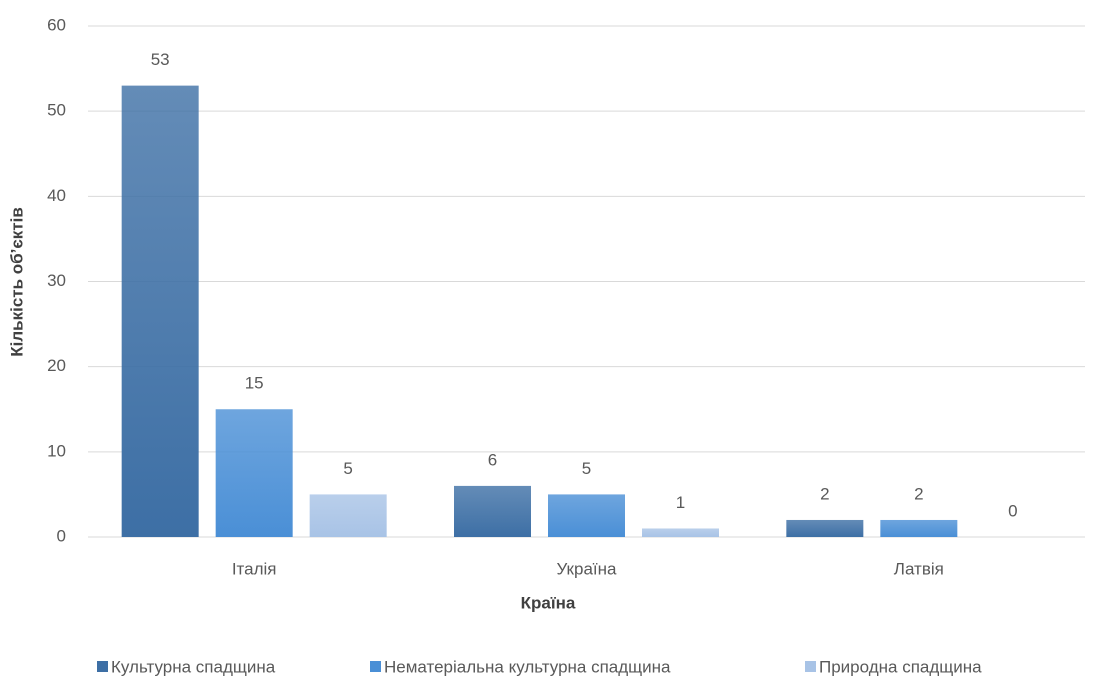 This screenshot has height=684, width=1102. I want to click on legend-label: Культурна спадщина, so click(193, 666).